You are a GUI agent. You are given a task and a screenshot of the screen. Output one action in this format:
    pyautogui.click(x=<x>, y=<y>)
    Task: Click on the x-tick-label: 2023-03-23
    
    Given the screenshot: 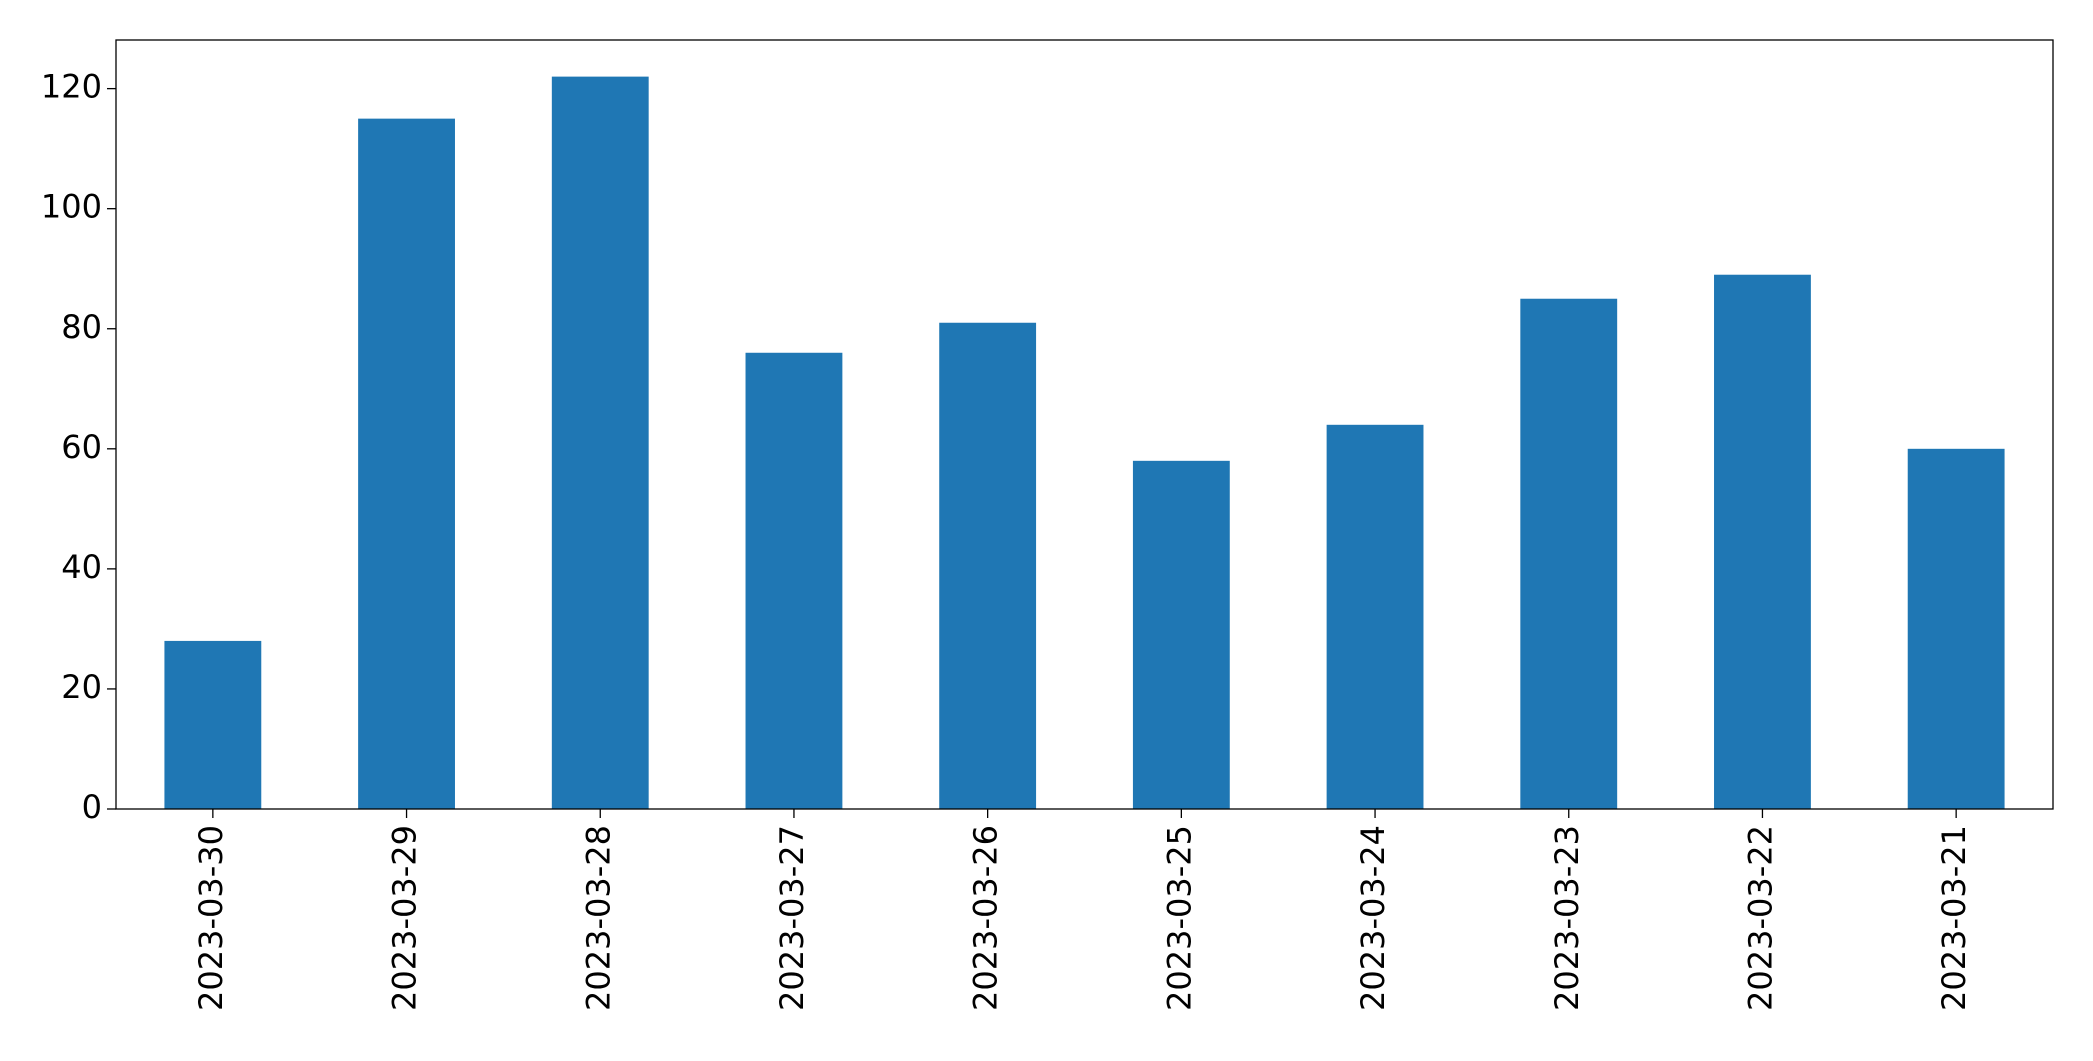 What is the action you would take?
    pyautogui.click(x=1567, y=918)
    